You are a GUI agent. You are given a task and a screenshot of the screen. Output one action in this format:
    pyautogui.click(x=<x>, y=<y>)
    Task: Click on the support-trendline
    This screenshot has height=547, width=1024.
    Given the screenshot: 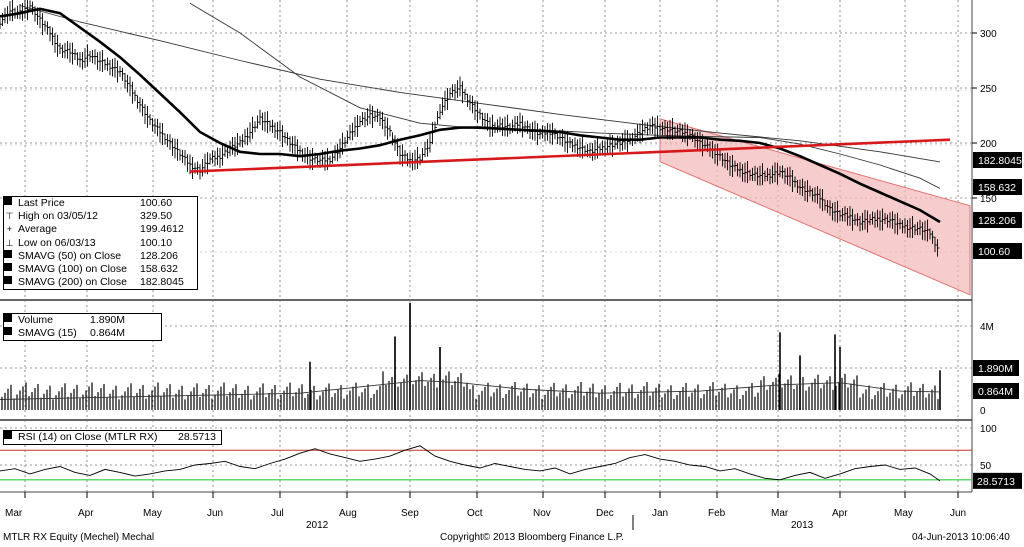 What is the action you would take?
    pyautogui.click(x=570, y=155)
    